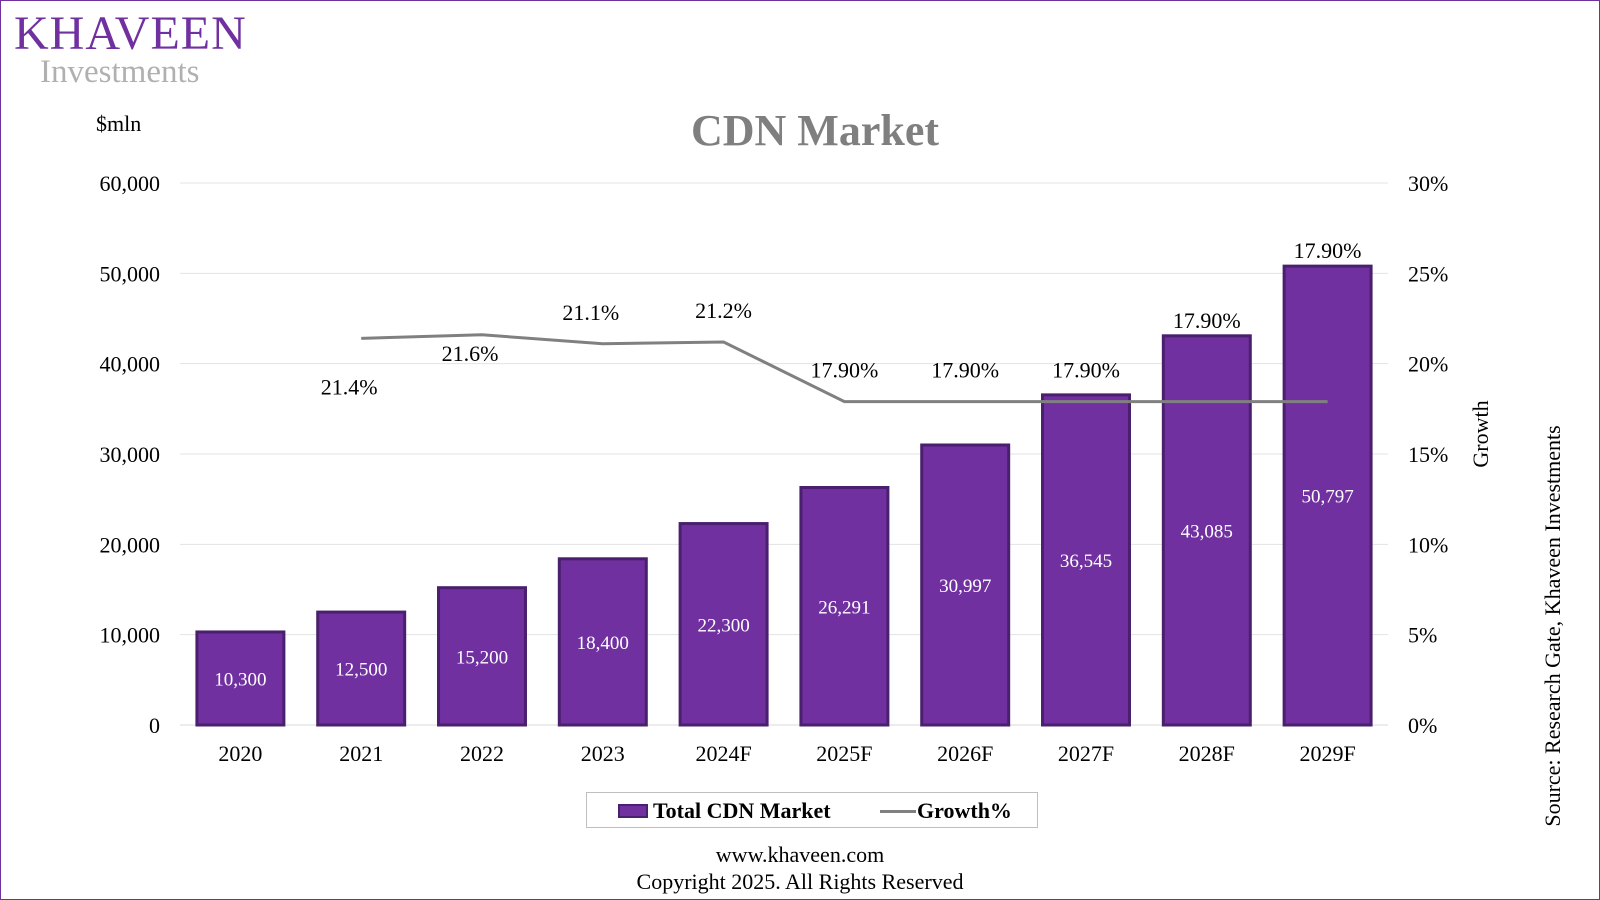 The width and height of the screenshot is (1600, 900). Describe the element at coordinates (1207, 753) in the screenshot. I see `x-tick-label: 2028F` at that location.